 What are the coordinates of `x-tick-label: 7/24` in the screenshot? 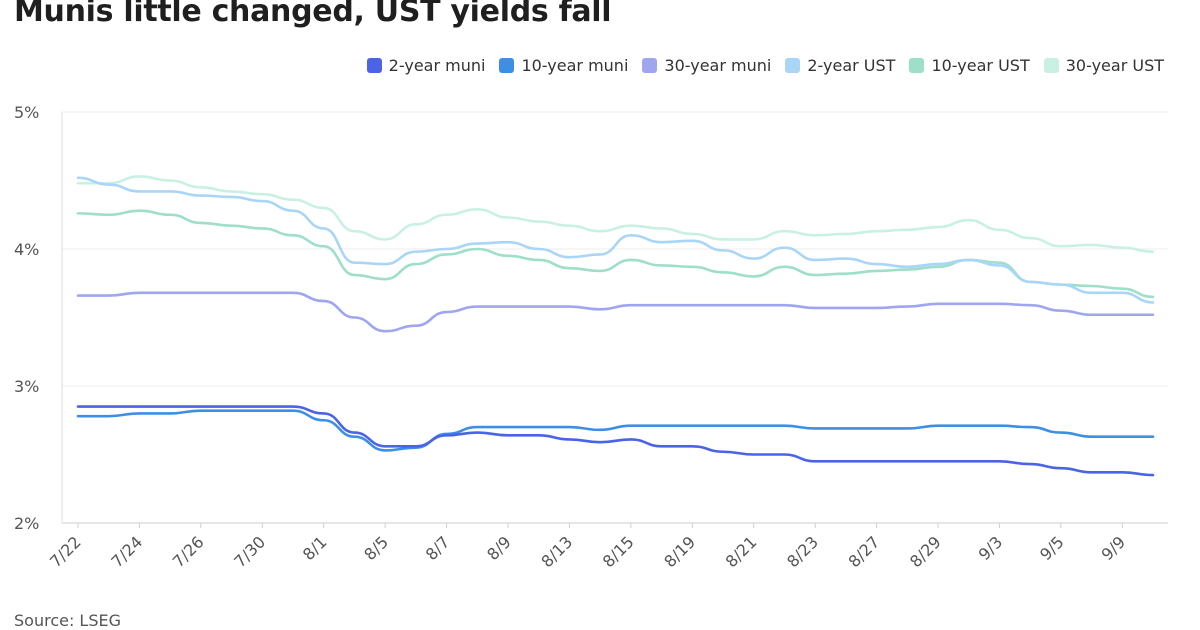 It's located at (126, 551).